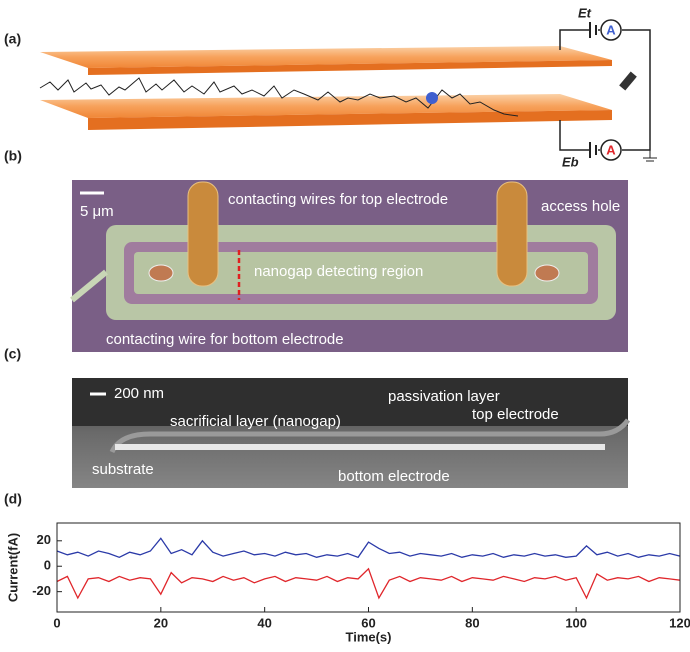 The width and height of the screenshot is (690, 652). What do you see at coordinates (161, 622) in the screenshot?
I see `x-tick-label: 20` at bounding box center [161, 622].